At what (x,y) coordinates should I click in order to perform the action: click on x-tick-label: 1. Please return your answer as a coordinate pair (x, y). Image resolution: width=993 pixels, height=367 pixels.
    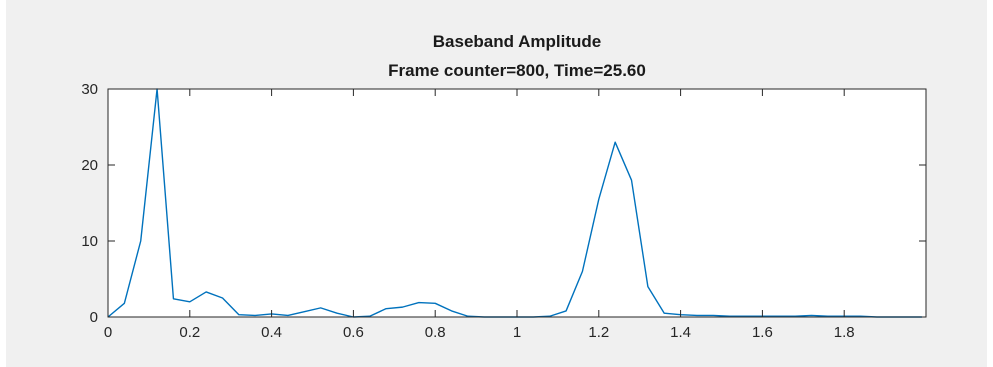
    Looking at the image, I should click on (517, 332).